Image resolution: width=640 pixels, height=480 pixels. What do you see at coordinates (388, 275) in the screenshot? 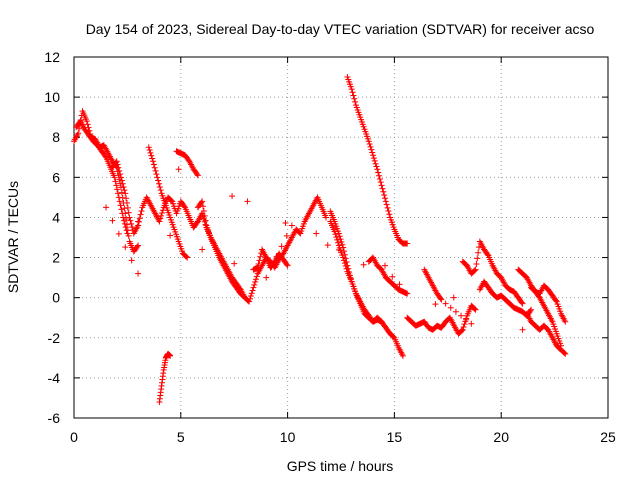
I see `series-track-l` at bounding box center [388, 275].